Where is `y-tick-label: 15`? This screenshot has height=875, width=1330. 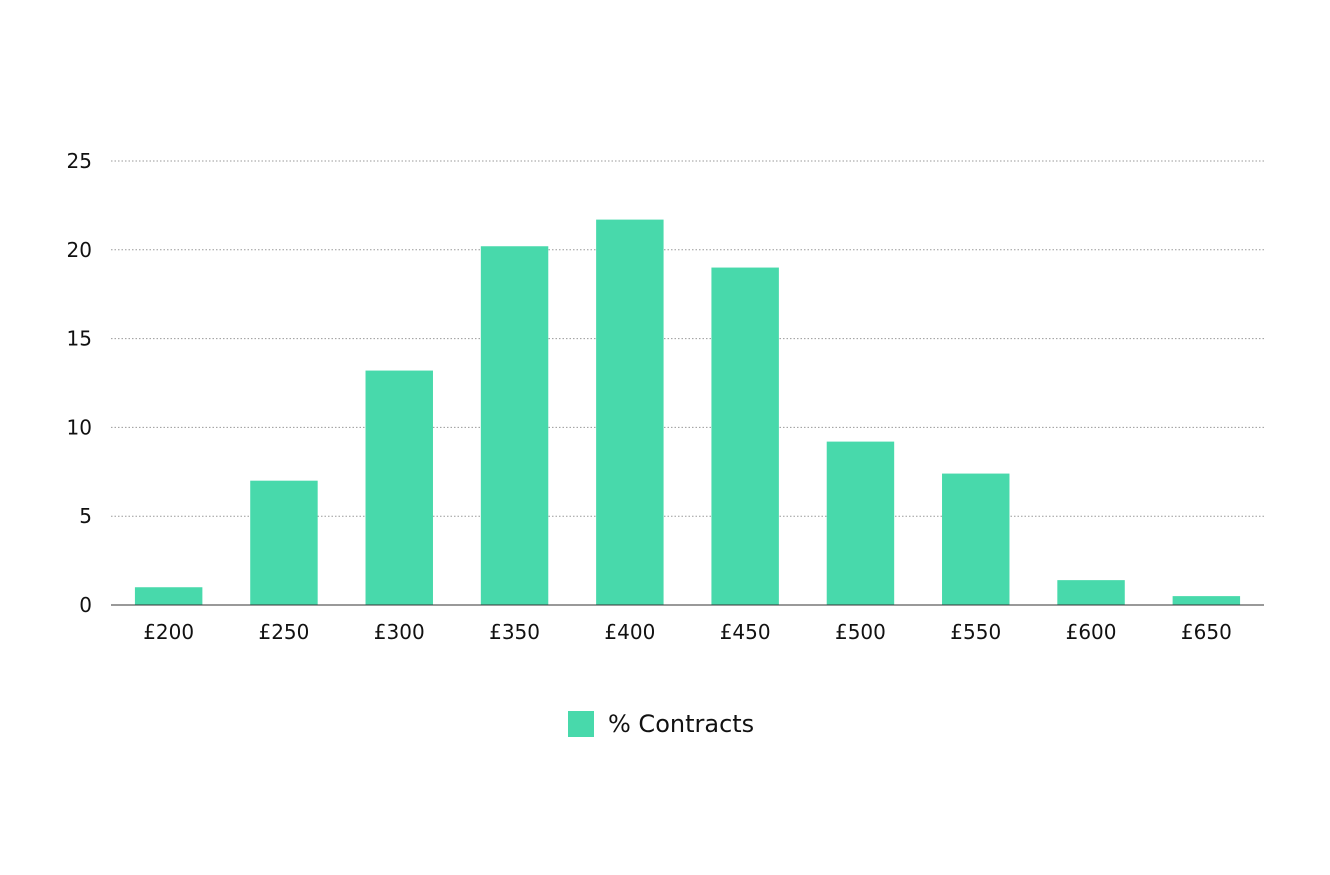
y-tick-label: 15 is located at coordinates (79, 339).